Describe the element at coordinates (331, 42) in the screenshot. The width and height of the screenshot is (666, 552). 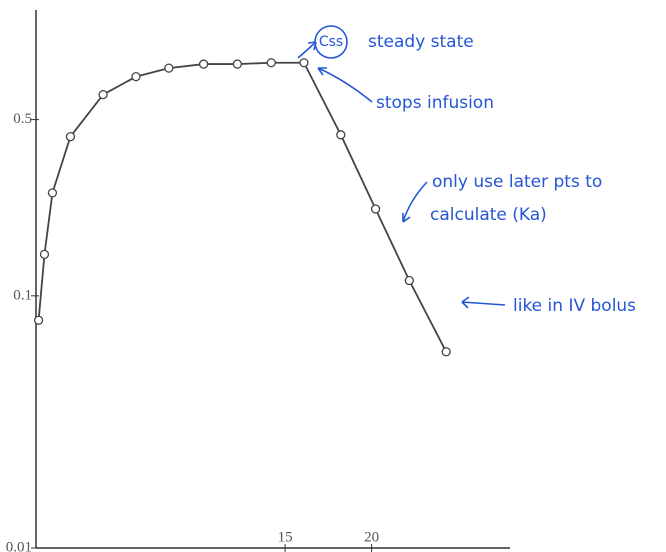
I see `annotation: Css` at that location.